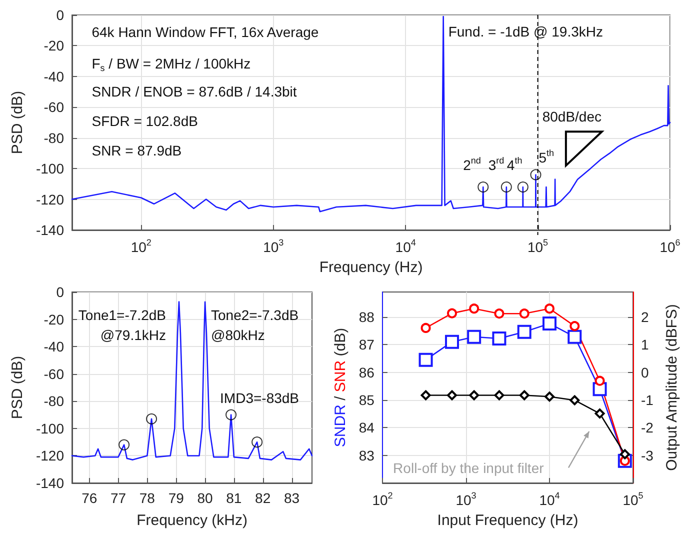 The height and width of the screenshot is (534, 698). I want to click on y-tick-label: 84, so click(366, 428).